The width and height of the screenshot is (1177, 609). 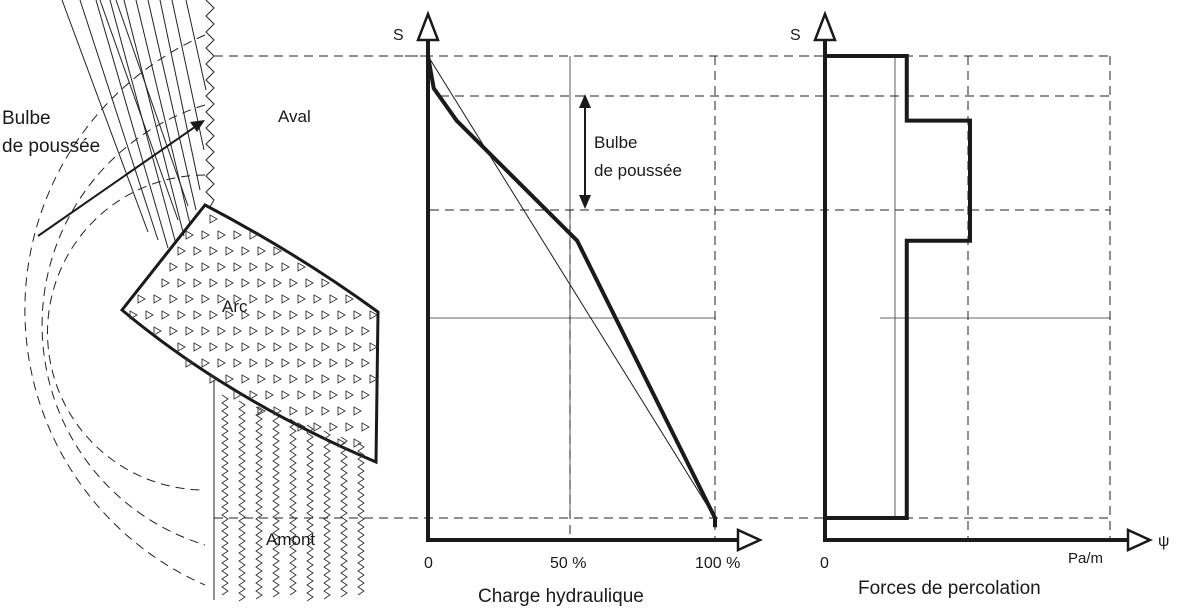 What do you see at coordinates (795, 35) in the screenshot?
I see `forces-s-label: S` at bounding box center [795, 35].